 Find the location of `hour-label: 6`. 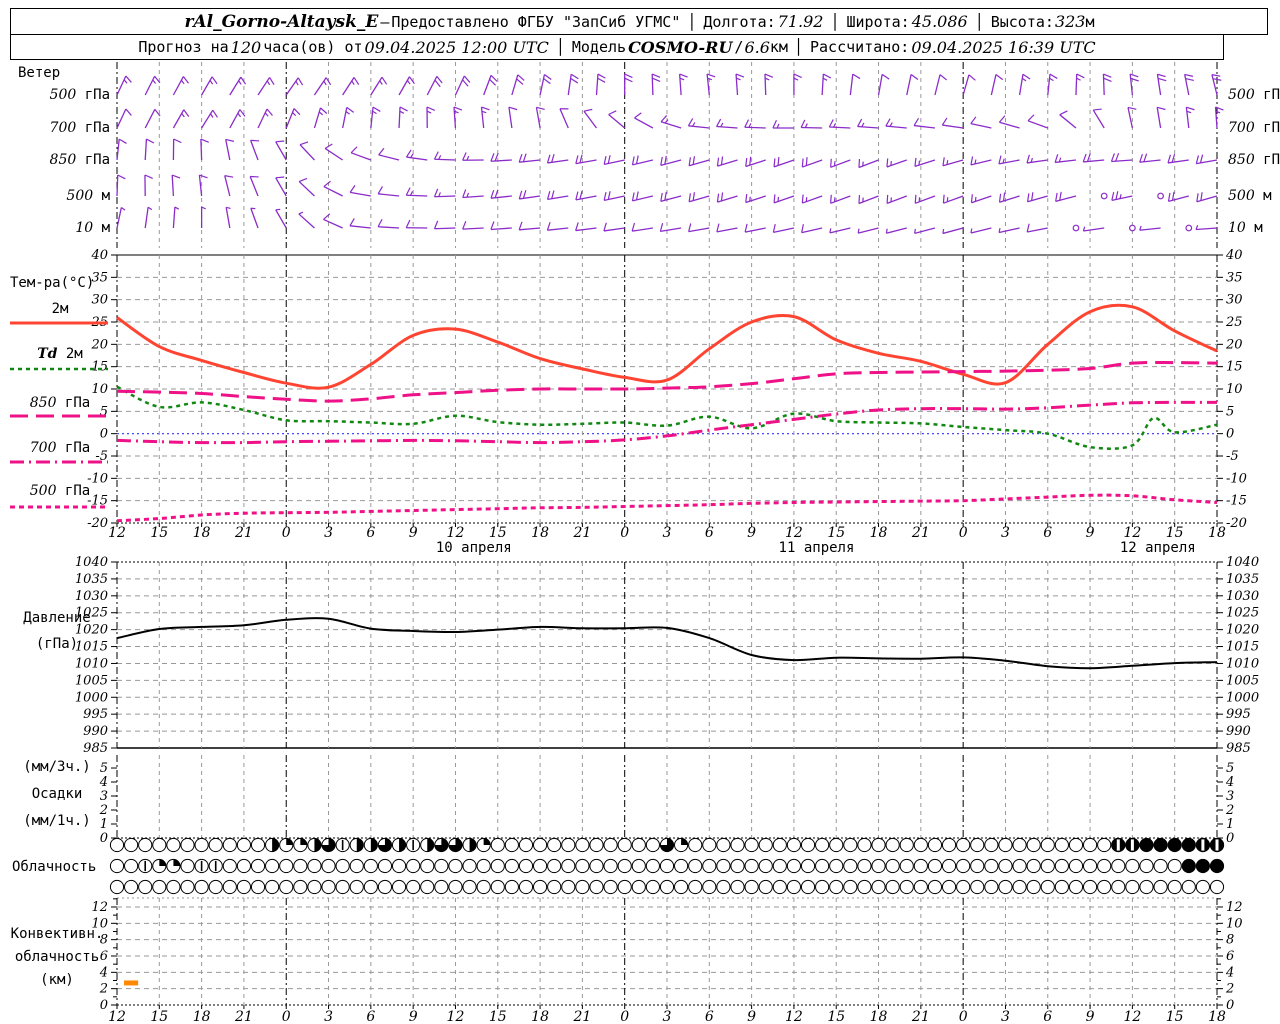

hour-label: 6 is located at coordinates (709, 533).